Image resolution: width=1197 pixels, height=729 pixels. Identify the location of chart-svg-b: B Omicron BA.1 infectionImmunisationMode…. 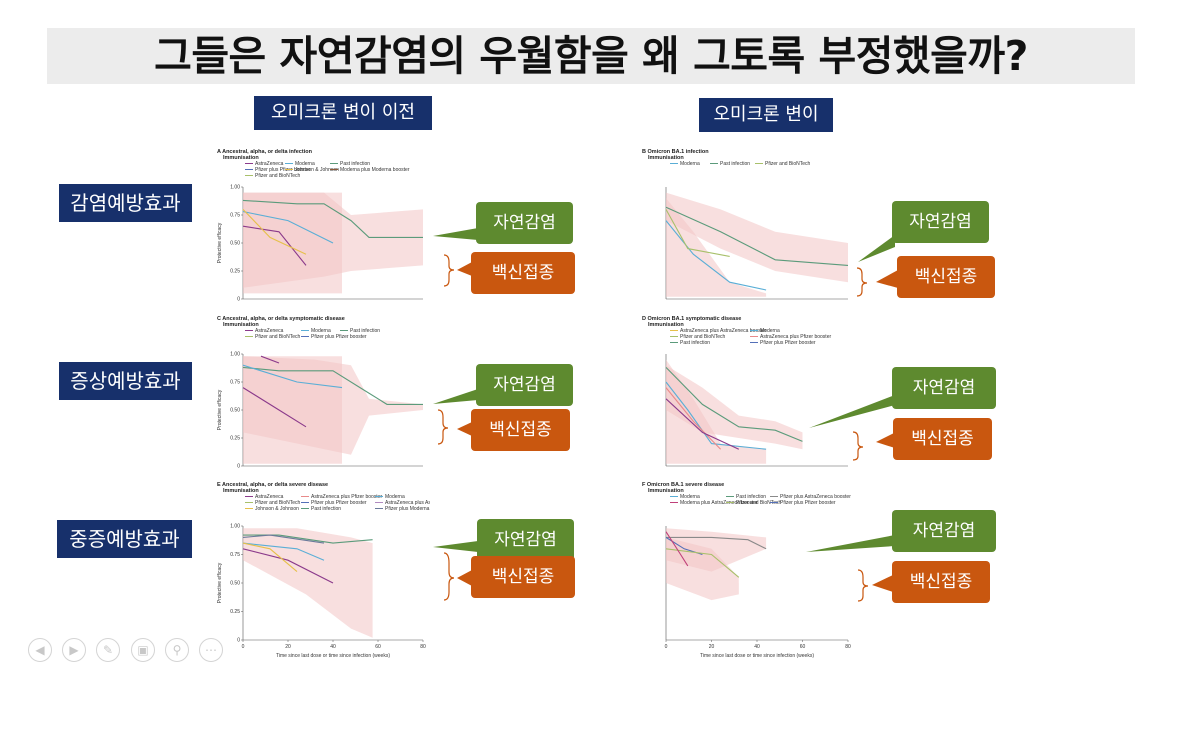
(745, 224).